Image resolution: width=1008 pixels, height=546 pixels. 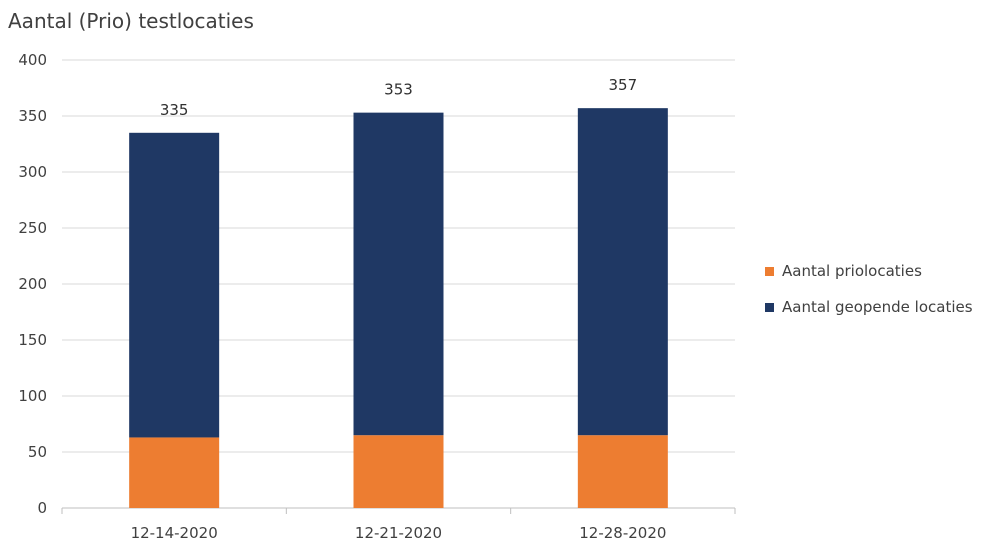 I want to click on x-axis-ticks: 12-14-2020 12-21-2020 12-28-2020, so click(x=399, y=533).